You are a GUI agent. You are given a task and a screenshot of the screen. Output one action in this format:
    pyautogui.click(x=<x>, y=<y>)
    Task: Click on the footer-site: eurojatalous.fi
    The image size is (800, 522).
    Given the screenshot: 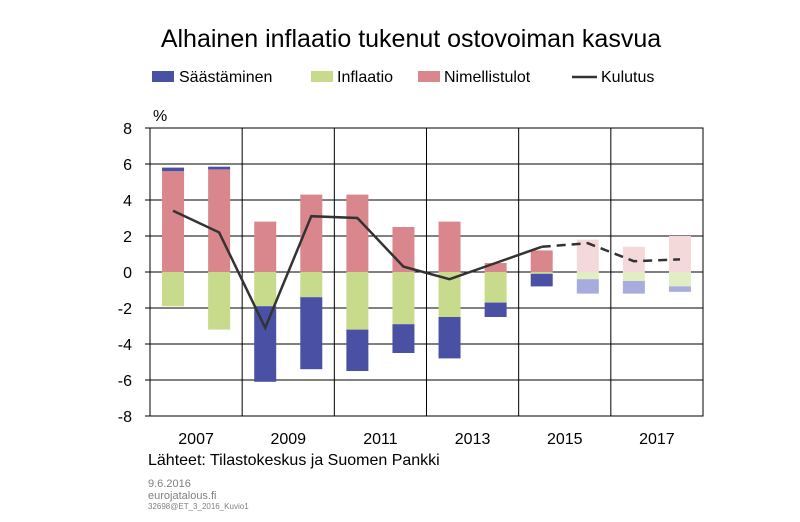 What is the action you would take?
    pyautogui.click(x=182, y=496)
    